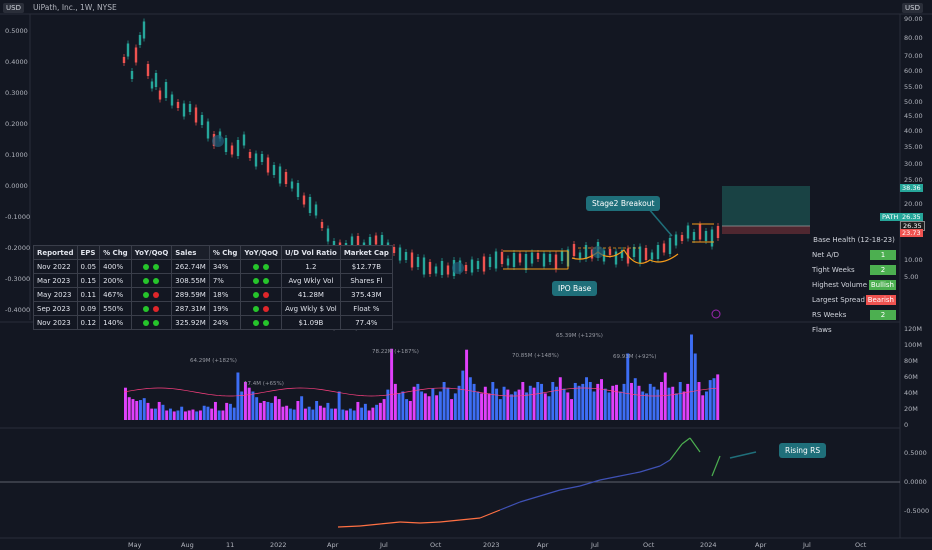  Describe the element at coordinates (13, 8) in the screenshot. I see `currency-left: USD` at that location.